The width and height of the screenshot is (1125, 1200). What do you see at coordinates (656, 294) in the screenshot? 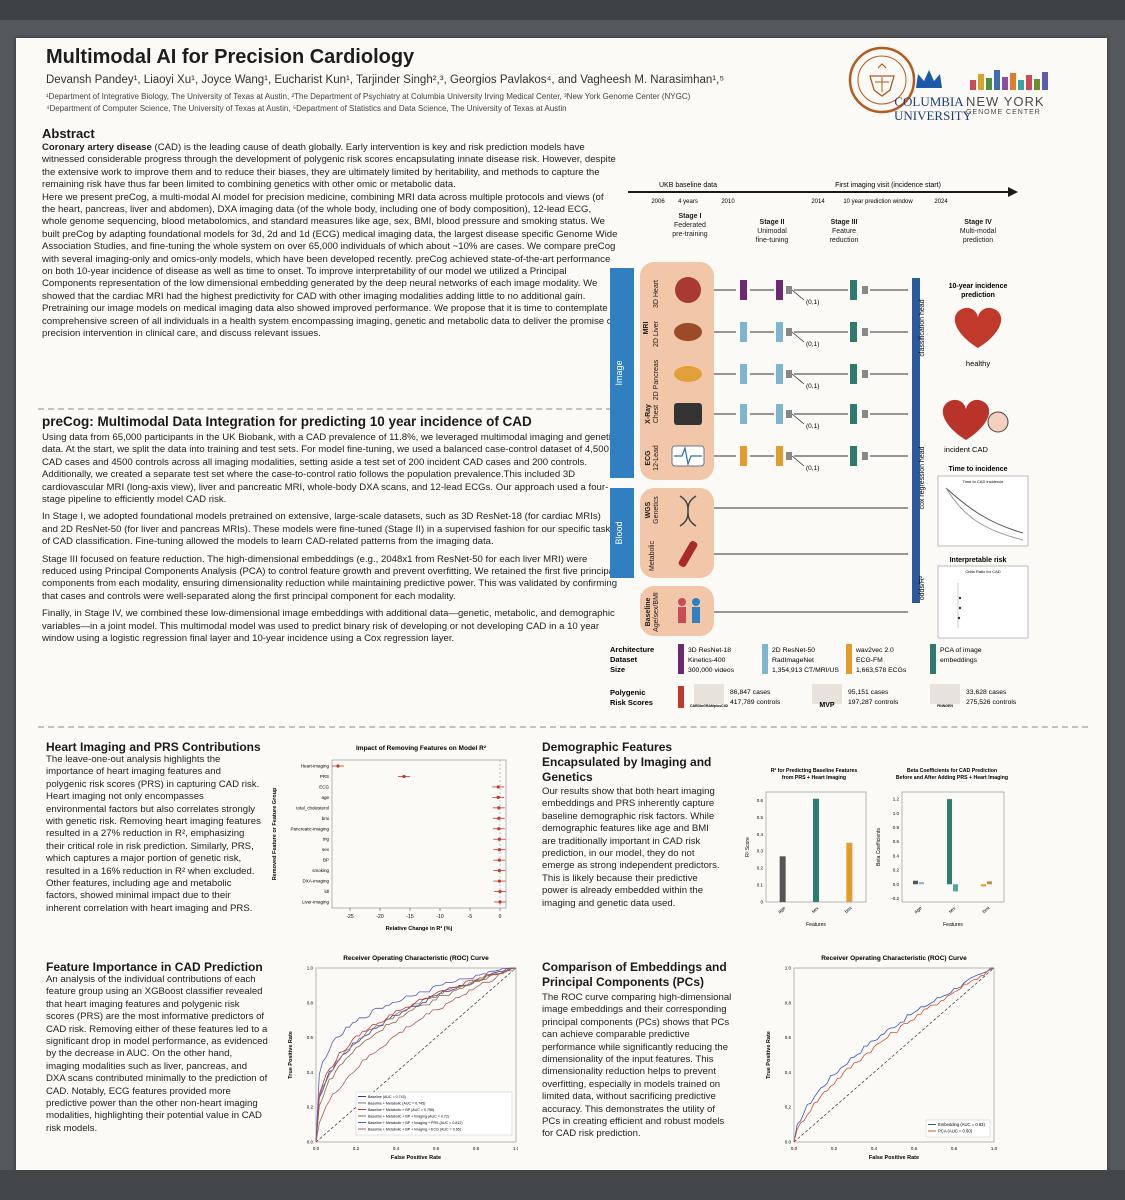
I see `row-heart-label: 3D Heart` at bounding box center [656, 294].